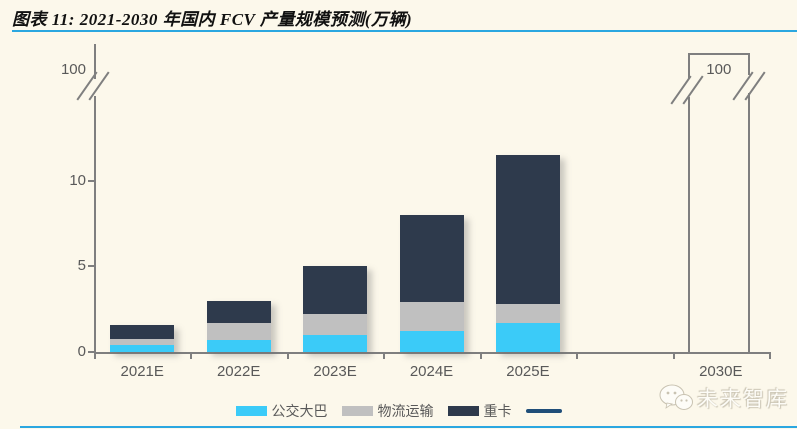  What do you see at coordinates (676, 397) in the screenshot?
I see `wechat-icon` at bounding box center [676, 397].